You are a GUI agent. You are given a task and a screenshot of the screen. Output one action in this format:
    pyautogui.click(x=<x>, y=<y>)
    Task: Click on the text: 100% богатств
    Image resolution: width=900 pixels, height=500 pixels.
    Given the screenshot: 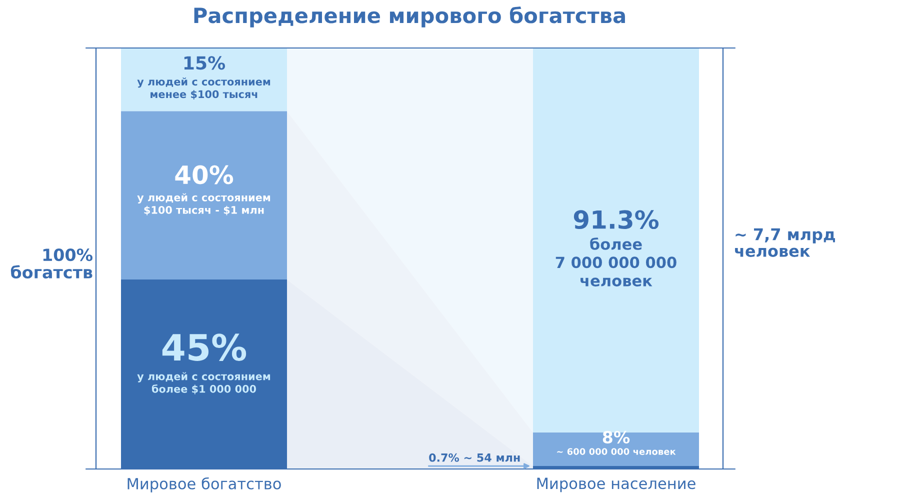 What is the action you would take?
    pyautogui.click(x=51, y=263)
    